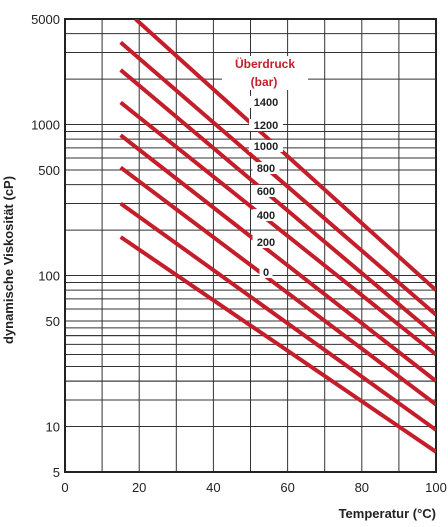 Image resolution: width=448 pixels, height=527 pixels. I want to click on annotation-line-1: Überdruck, so click(265, 63).